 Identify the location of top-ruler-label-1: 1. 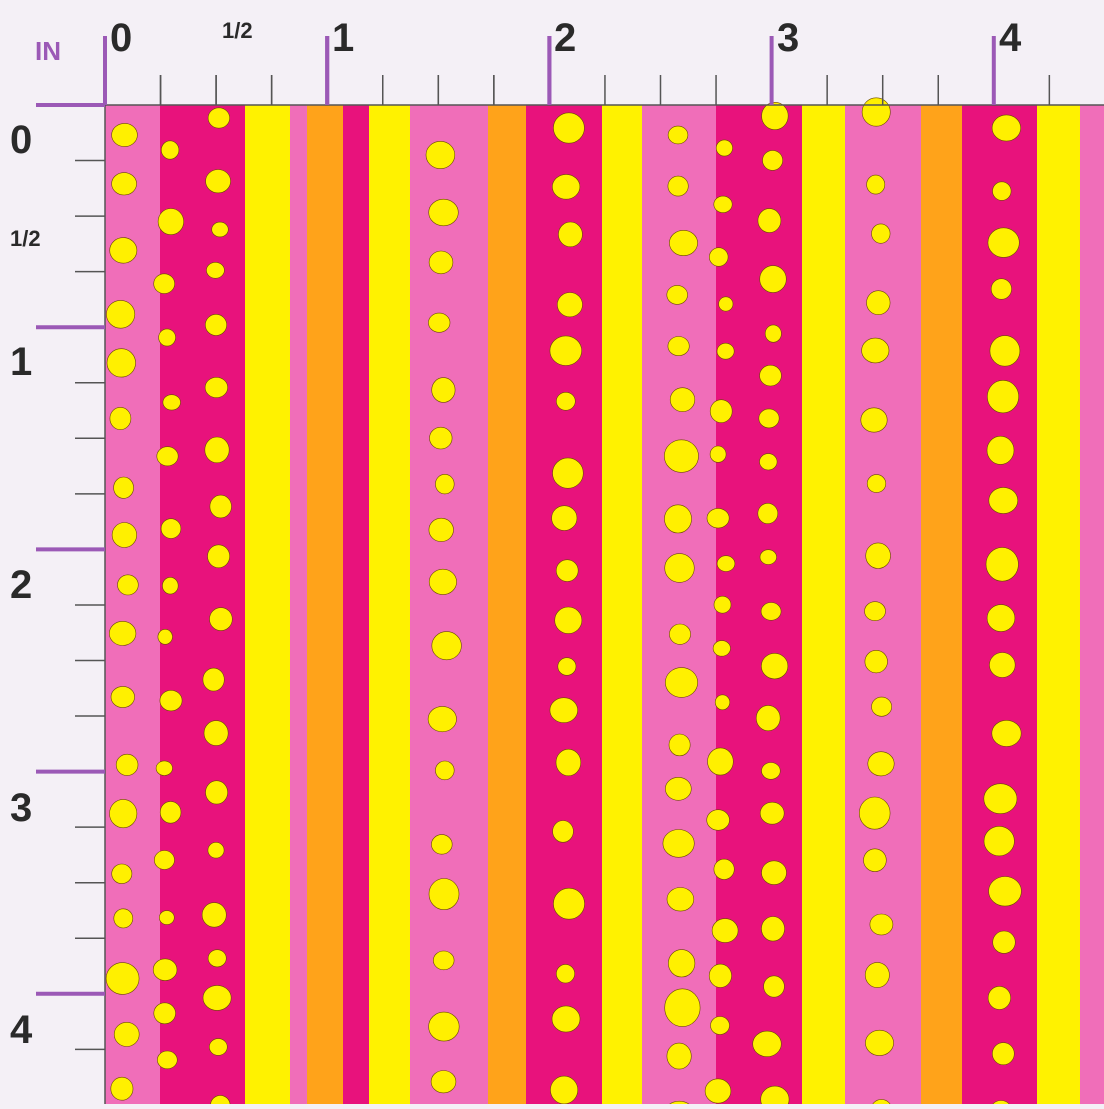
(343, 38).